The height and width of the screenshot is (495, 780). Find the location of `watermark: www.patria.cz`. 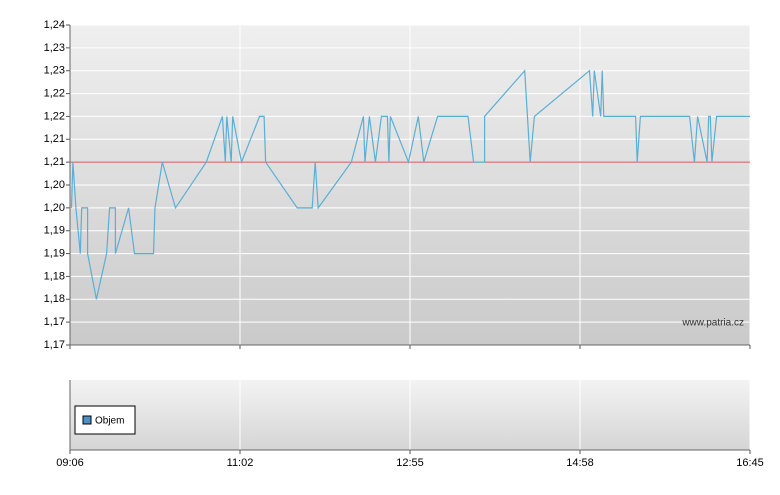

watermark: www.patria.cz is located at coordinates (712, 323).